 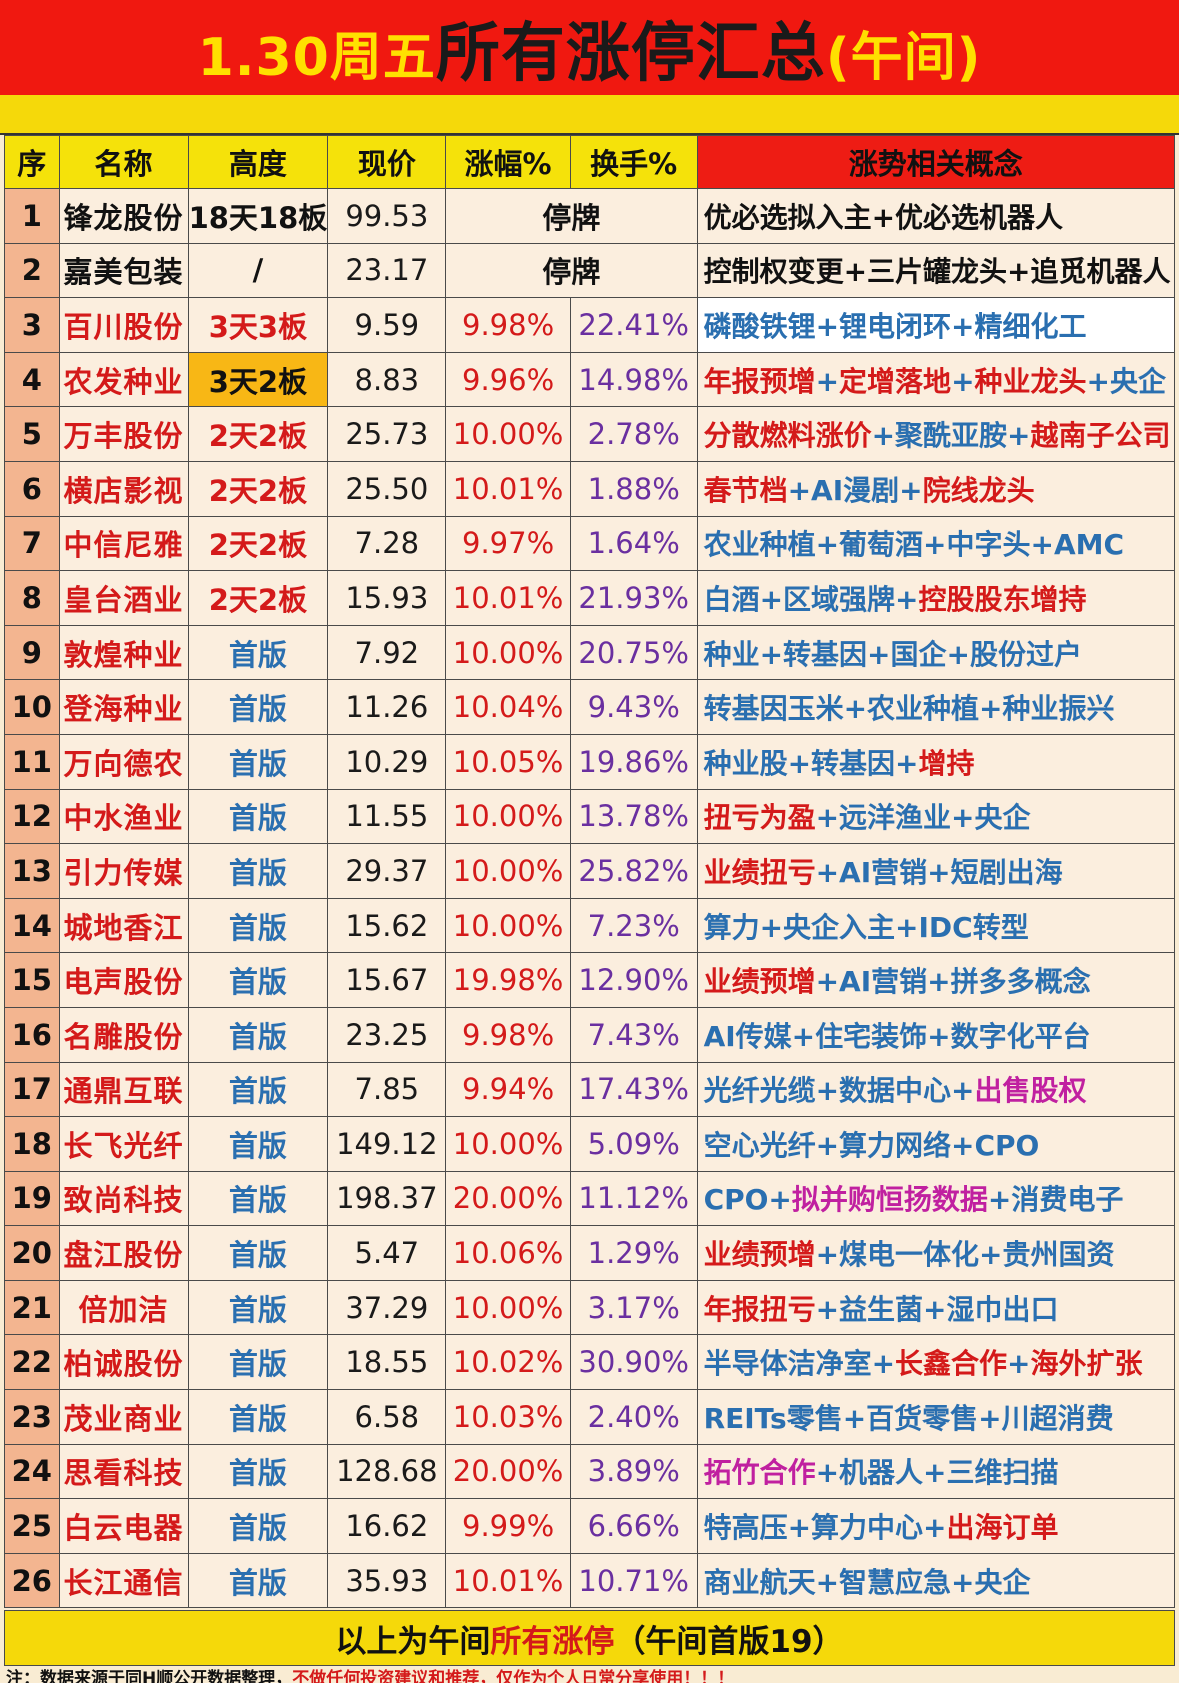 I want to click on concept-cell: 拓竹合作+机器人+三维扫描, so click(x=936, y=1471).